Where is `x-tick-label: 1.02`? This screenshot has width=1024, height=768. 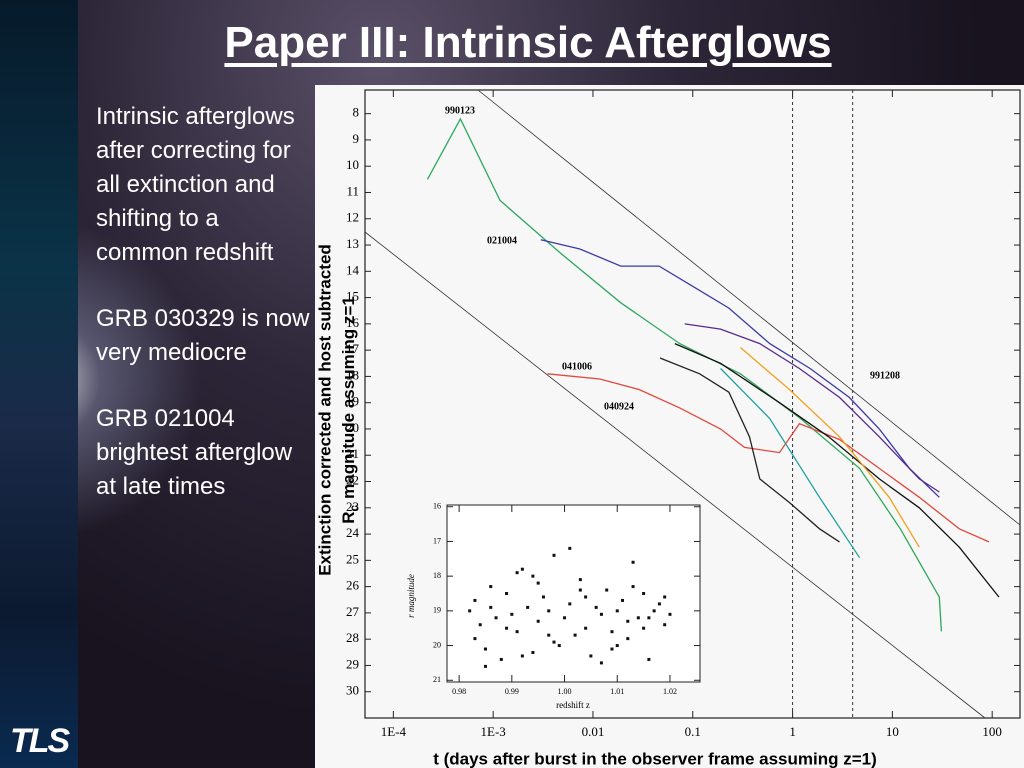
x-tick-label: 1.02 is located at coordinates (670, 691).